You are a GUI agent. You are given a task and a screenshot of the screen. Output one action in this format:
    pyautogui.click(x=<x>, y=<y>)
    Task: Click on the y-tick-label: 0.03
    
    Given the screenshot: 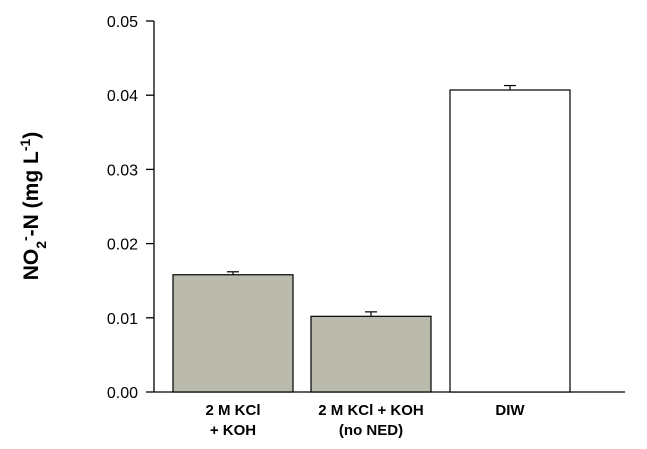 What is the action you would take?
    pyautogui.click(x=122, y=170)
    